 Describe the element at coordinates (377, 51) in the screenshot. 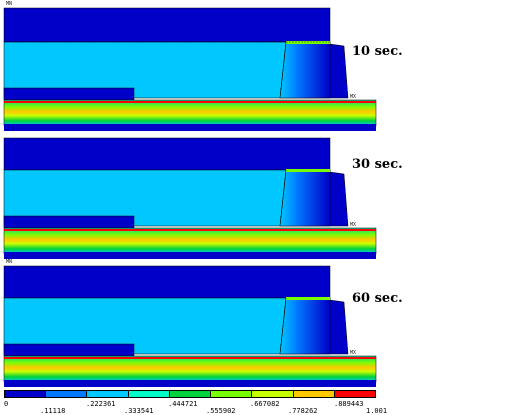

I see `time-label-1: 10 sec.` at that location.